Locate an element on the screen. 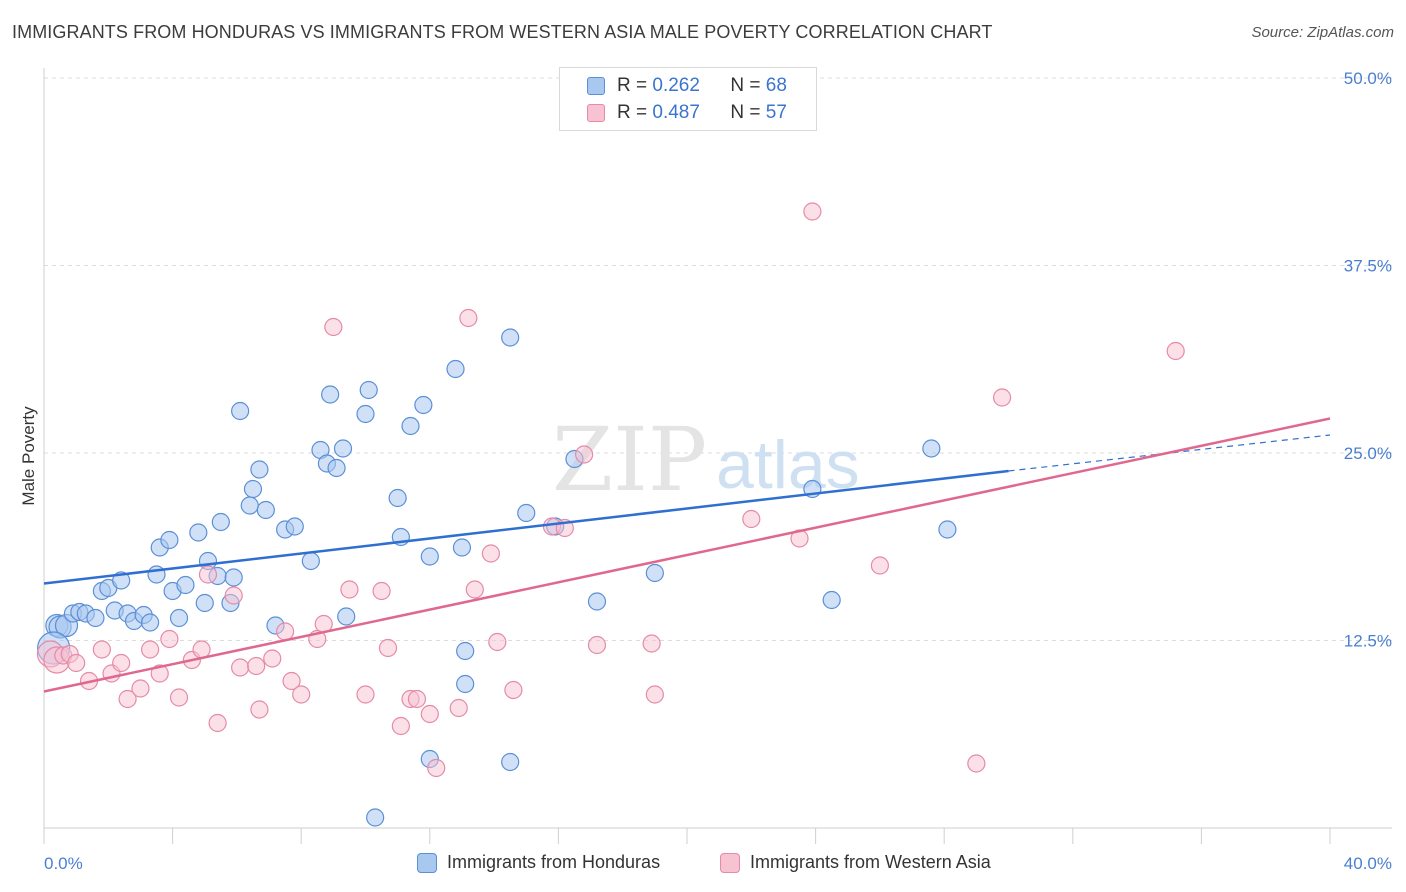 The image size is (1406, 892). legend-r-label: R = is located at coordinates (632, 85).